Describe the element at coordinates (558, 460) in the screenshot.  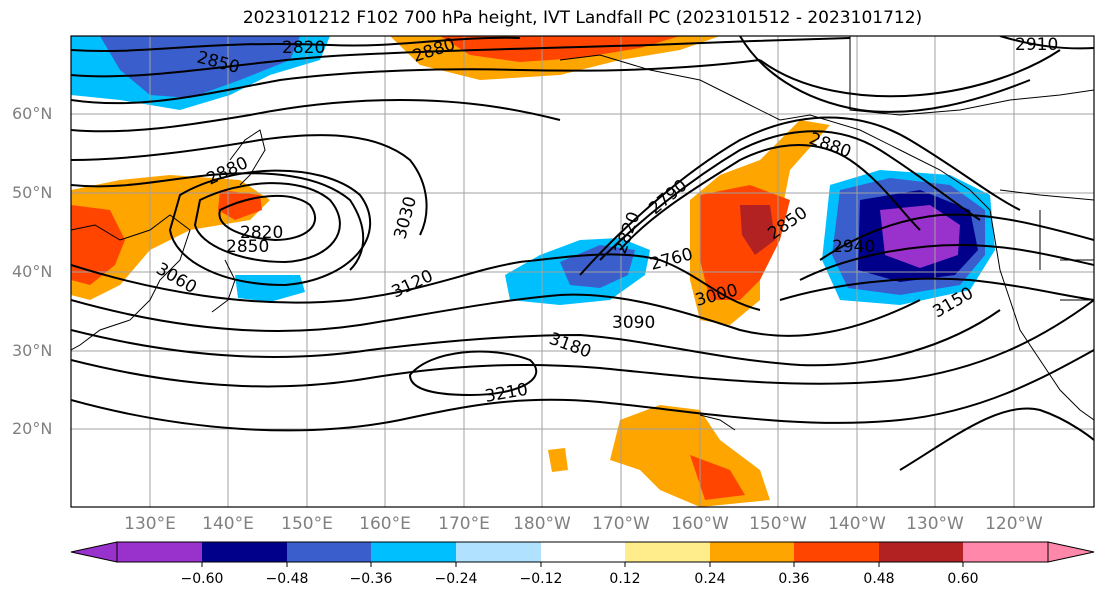
I see `shade-orange-s2` at that location.